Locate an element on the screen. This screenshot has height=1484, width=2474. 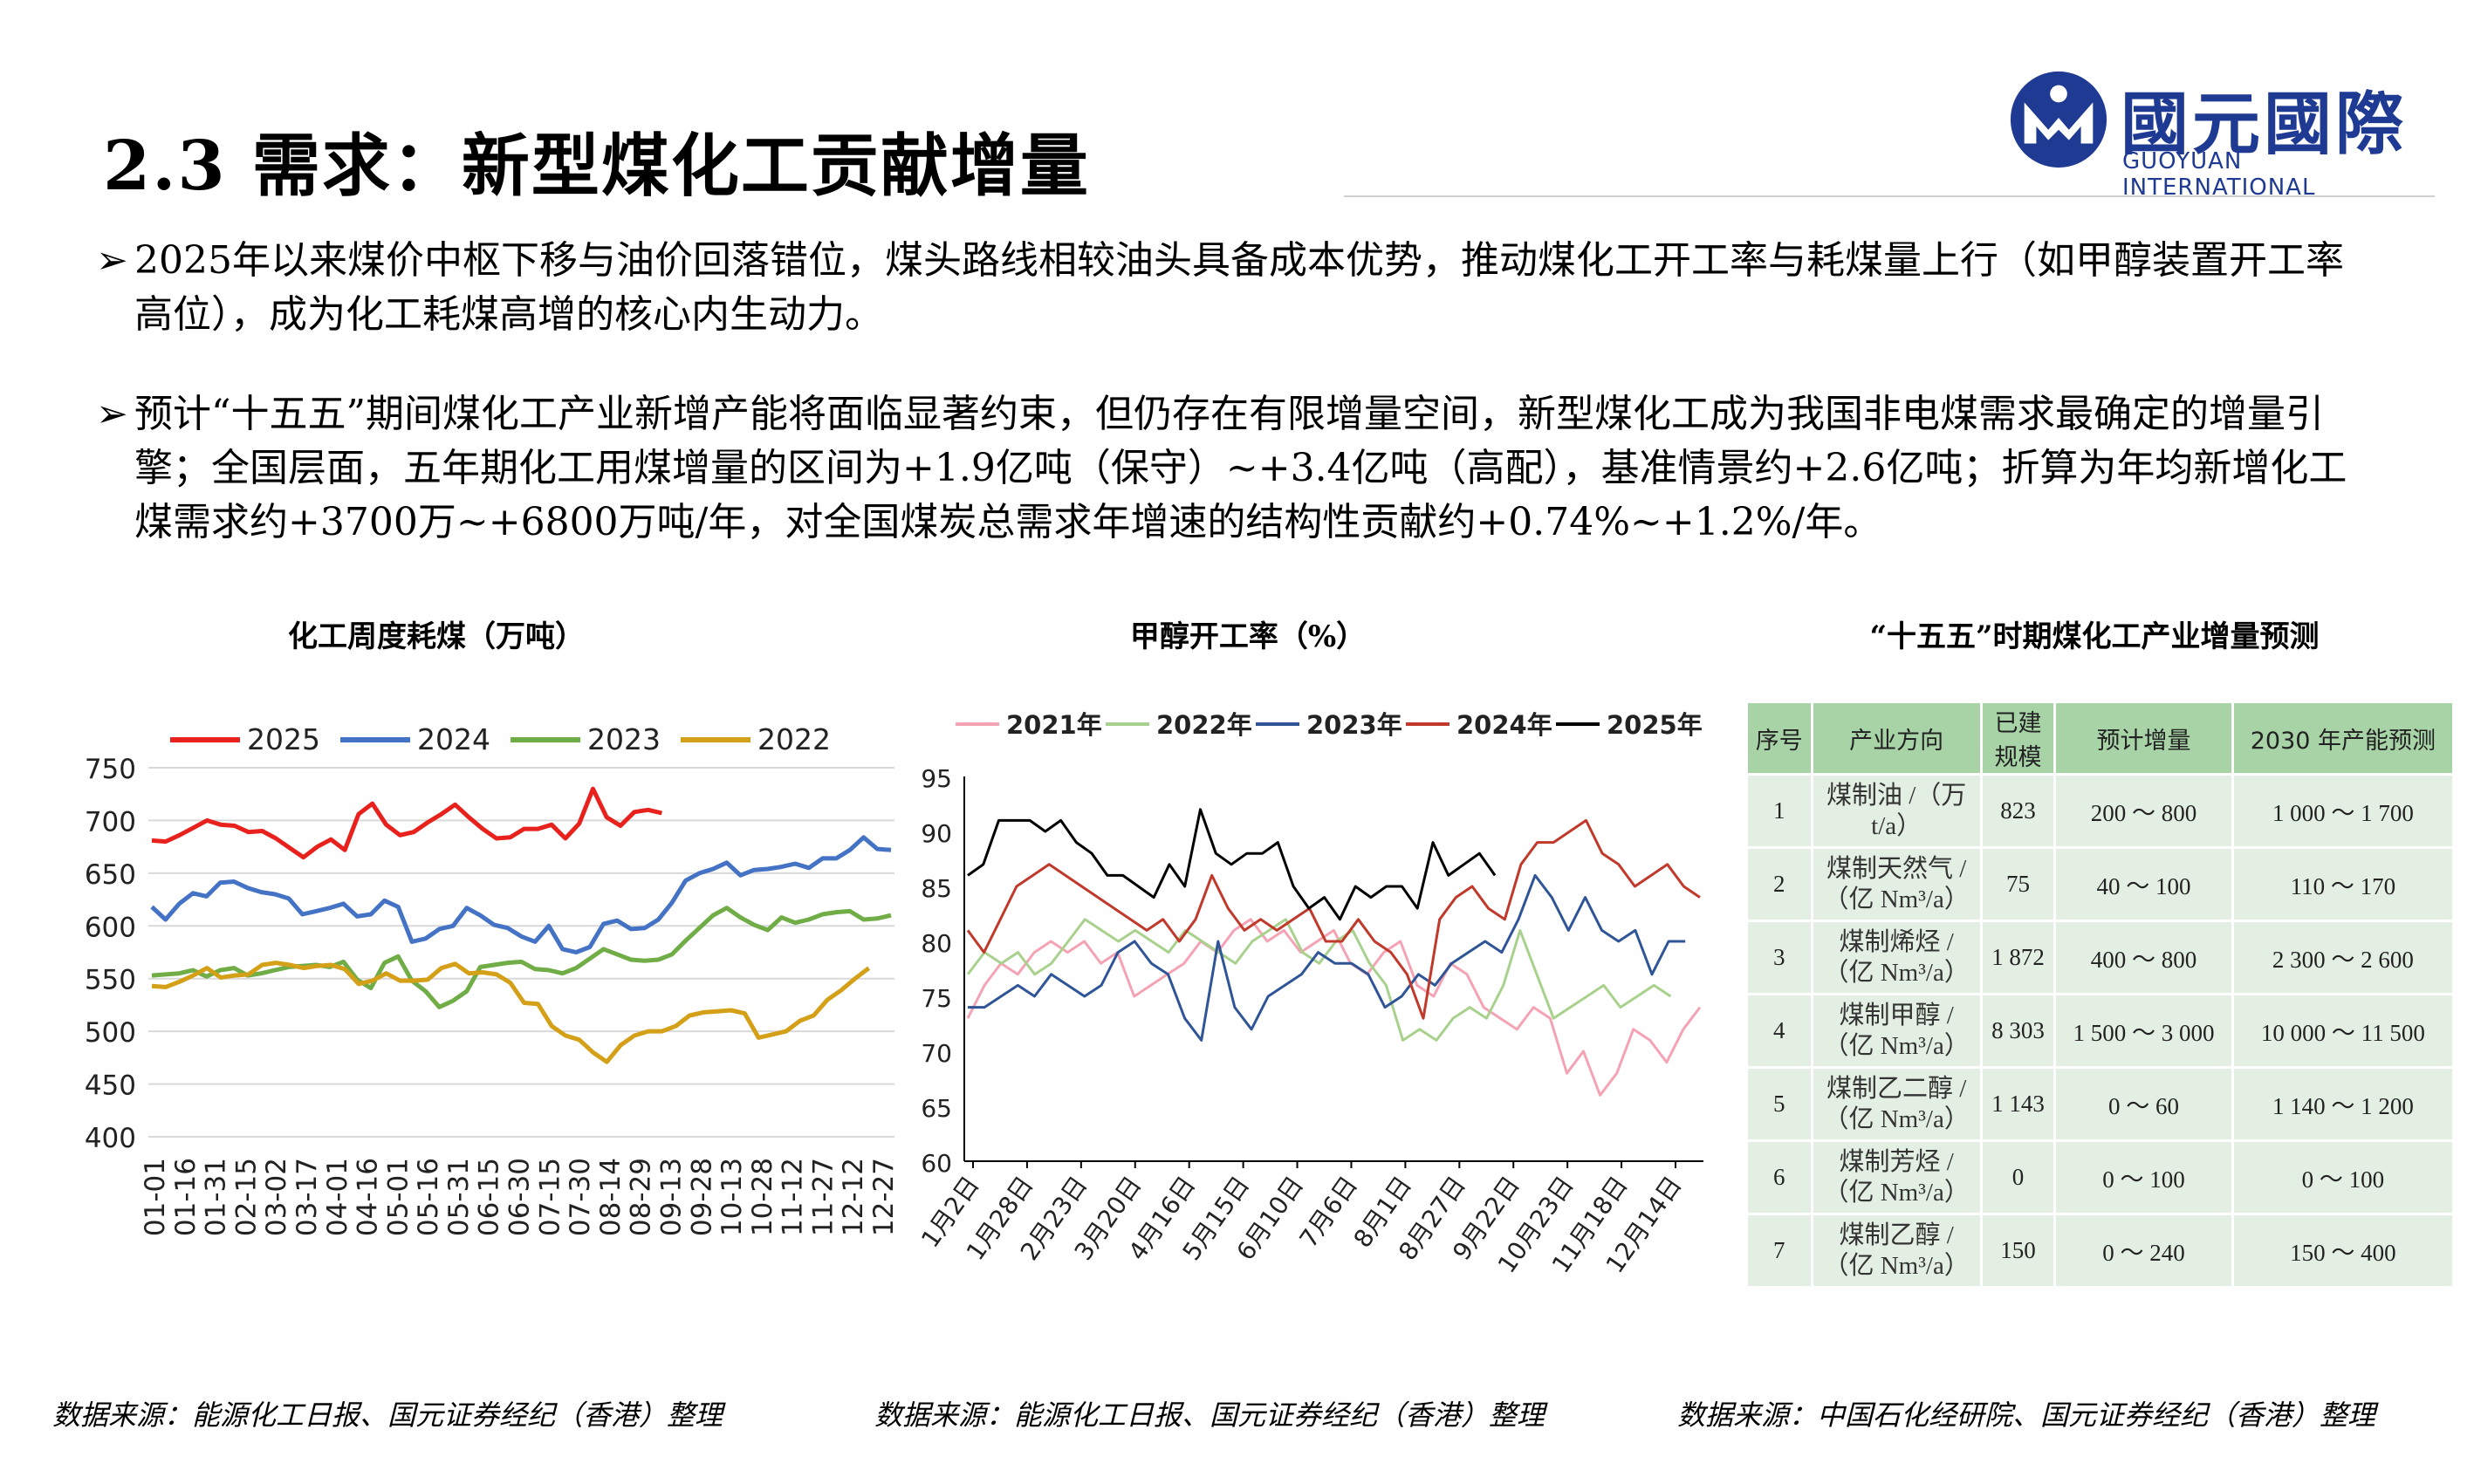
table-cell: 0 is located at coordinates (2019, 1177).